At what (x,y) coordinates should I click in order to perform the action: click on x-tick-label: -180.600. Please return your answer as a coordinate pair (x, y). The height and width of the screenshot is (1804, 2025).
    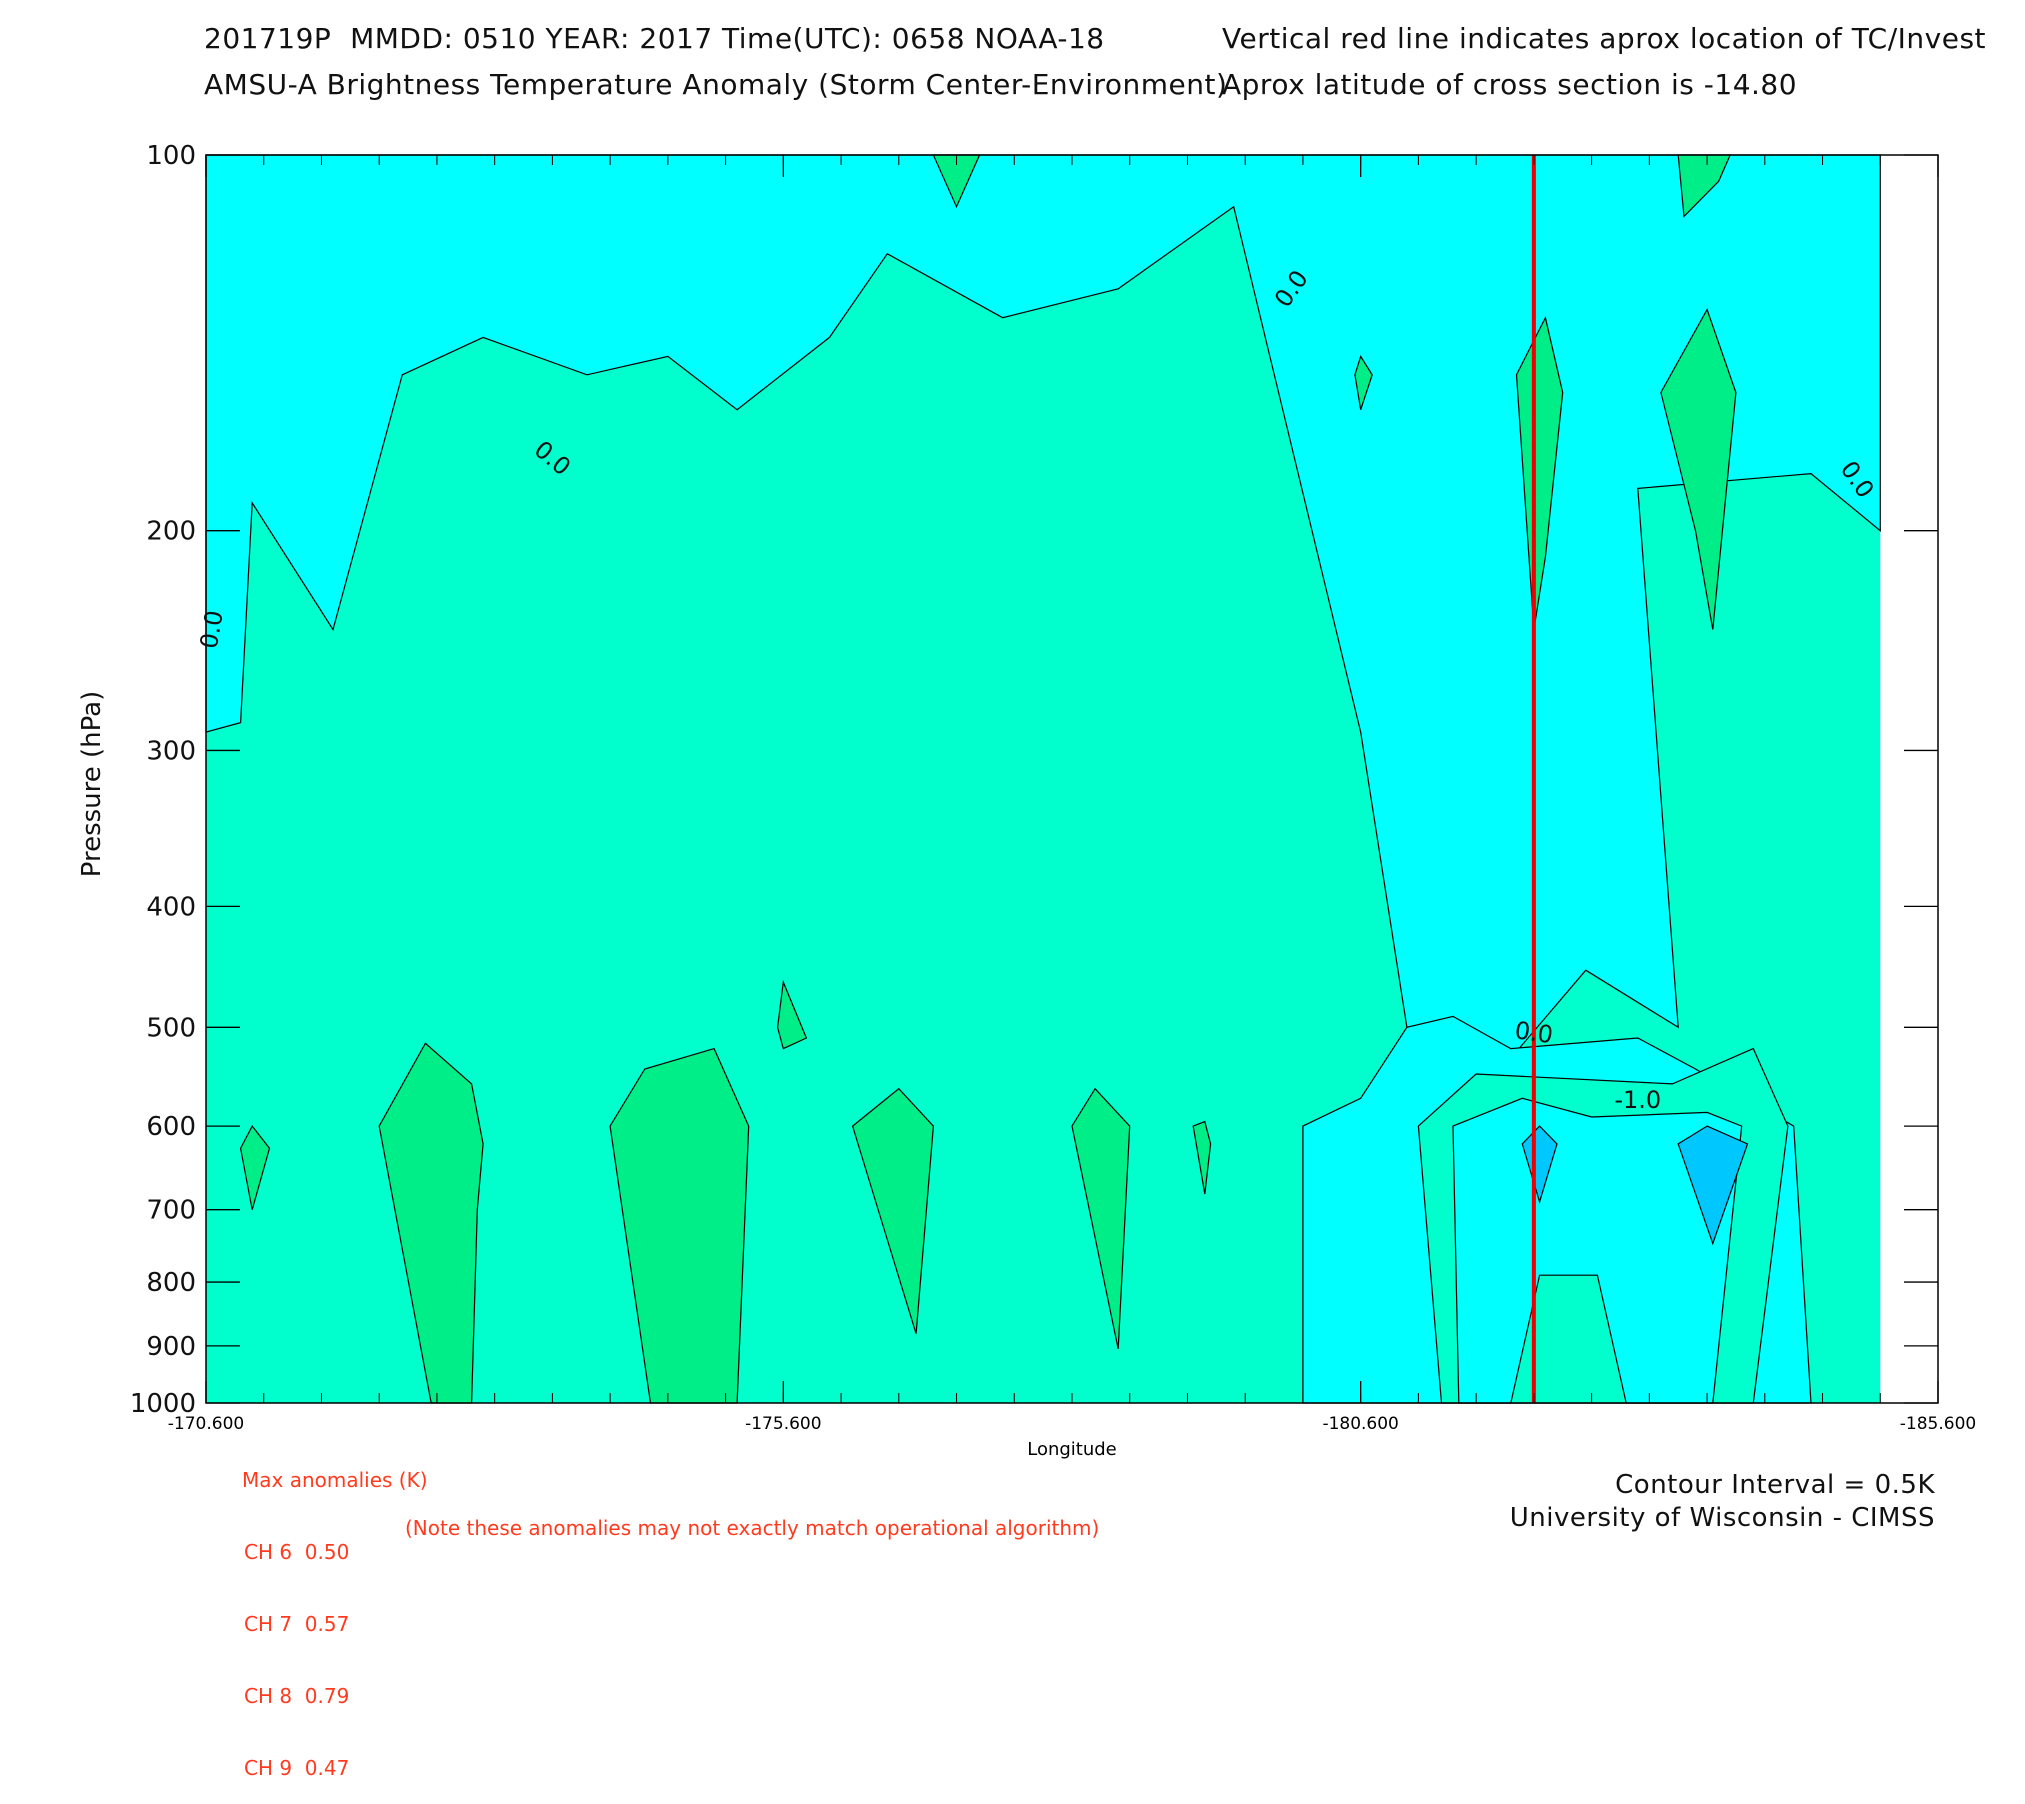
    Looking at the image, I should click on (1360, 1424).